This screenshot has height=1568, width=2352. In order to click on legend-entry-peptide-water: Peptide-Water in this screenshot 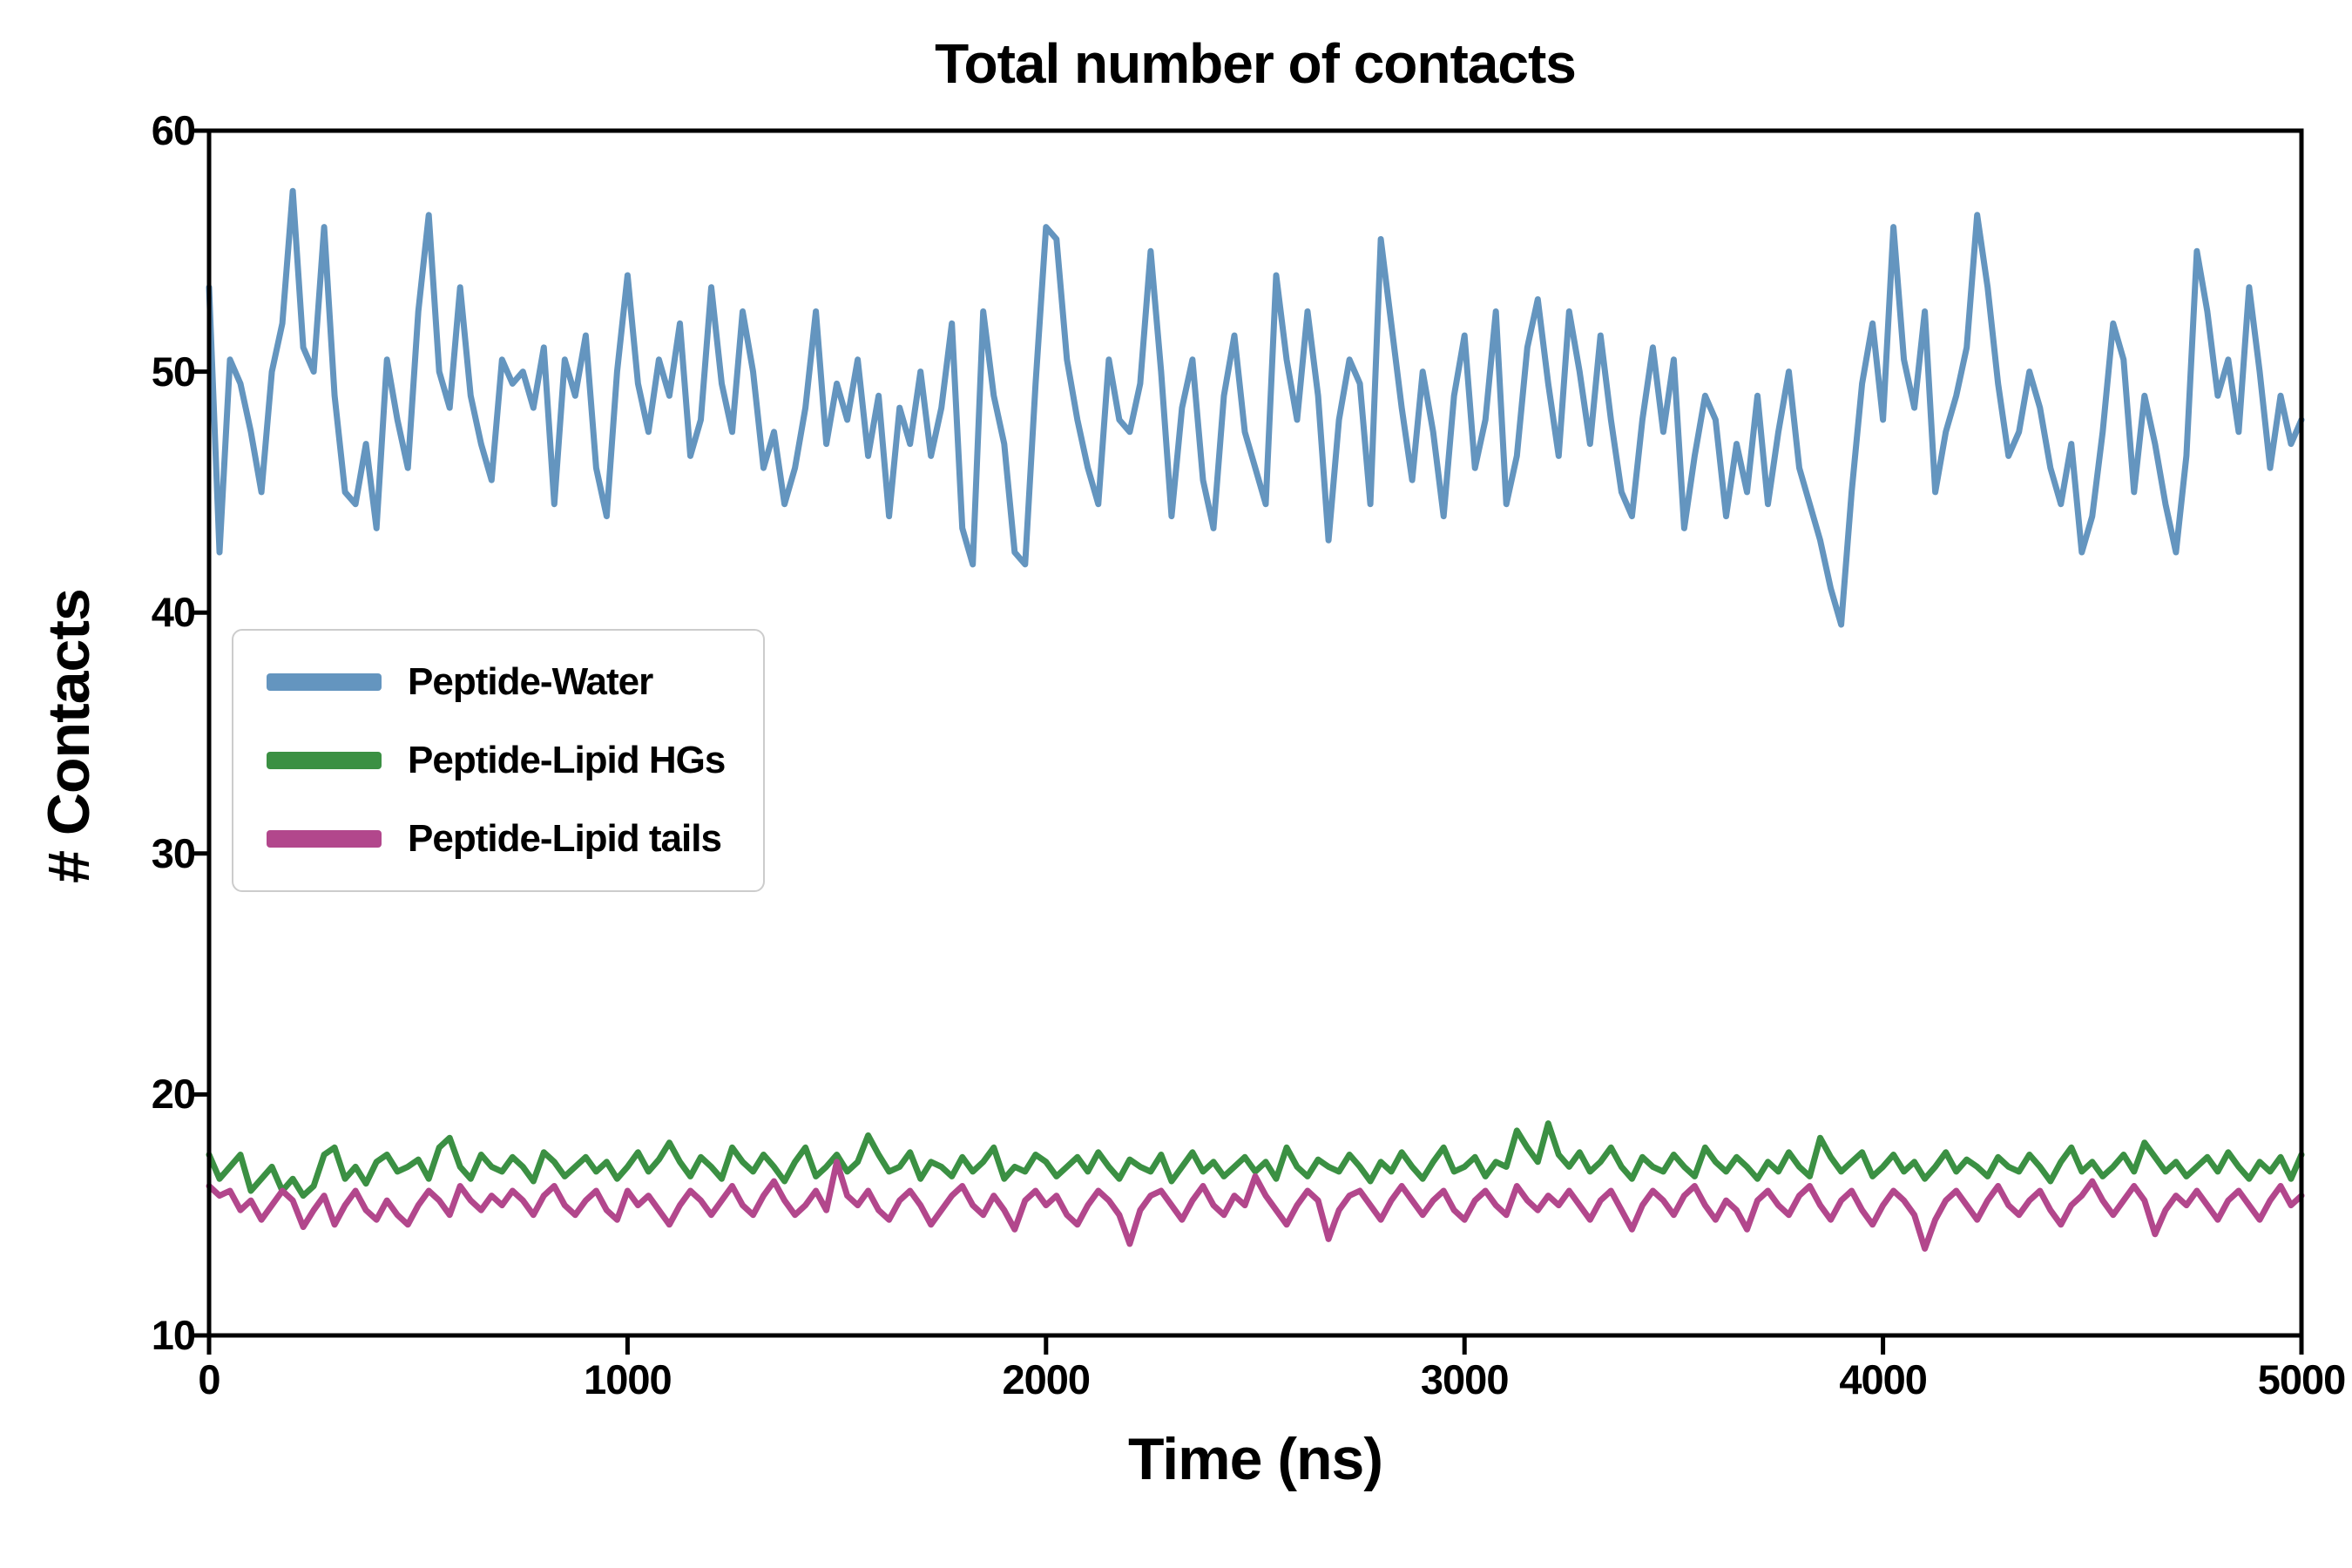, I will do `click(496, 682)`.